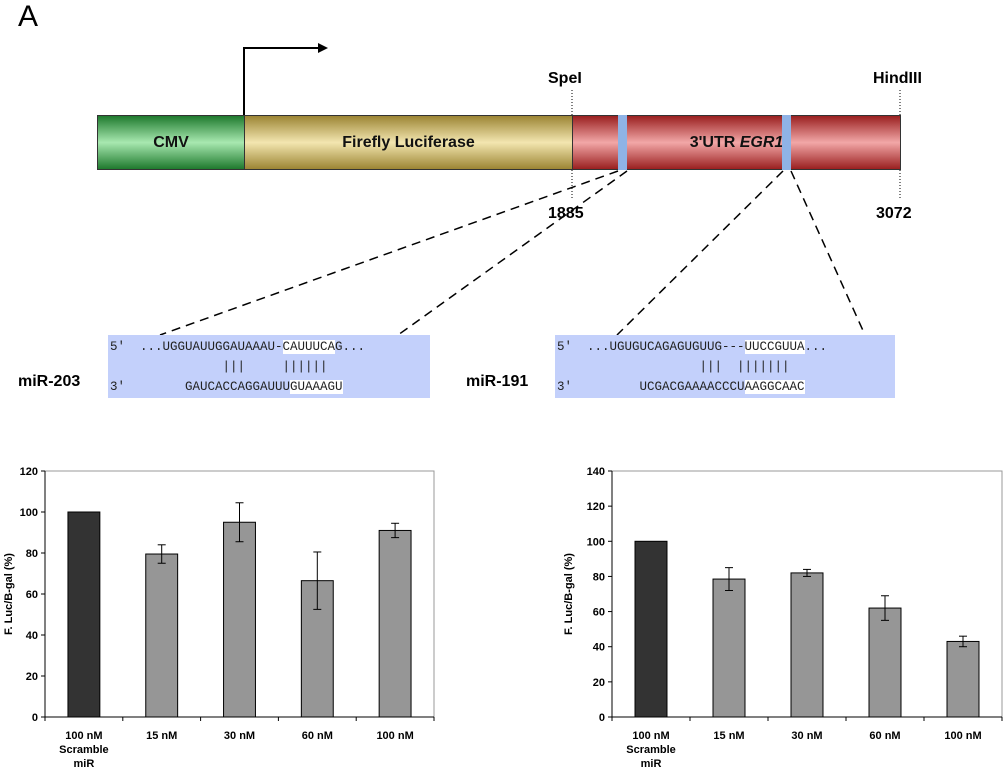 The height and width of the screenshot is (768, 1003). I want to click on cmv-segment: CMV, so click(171, 142).